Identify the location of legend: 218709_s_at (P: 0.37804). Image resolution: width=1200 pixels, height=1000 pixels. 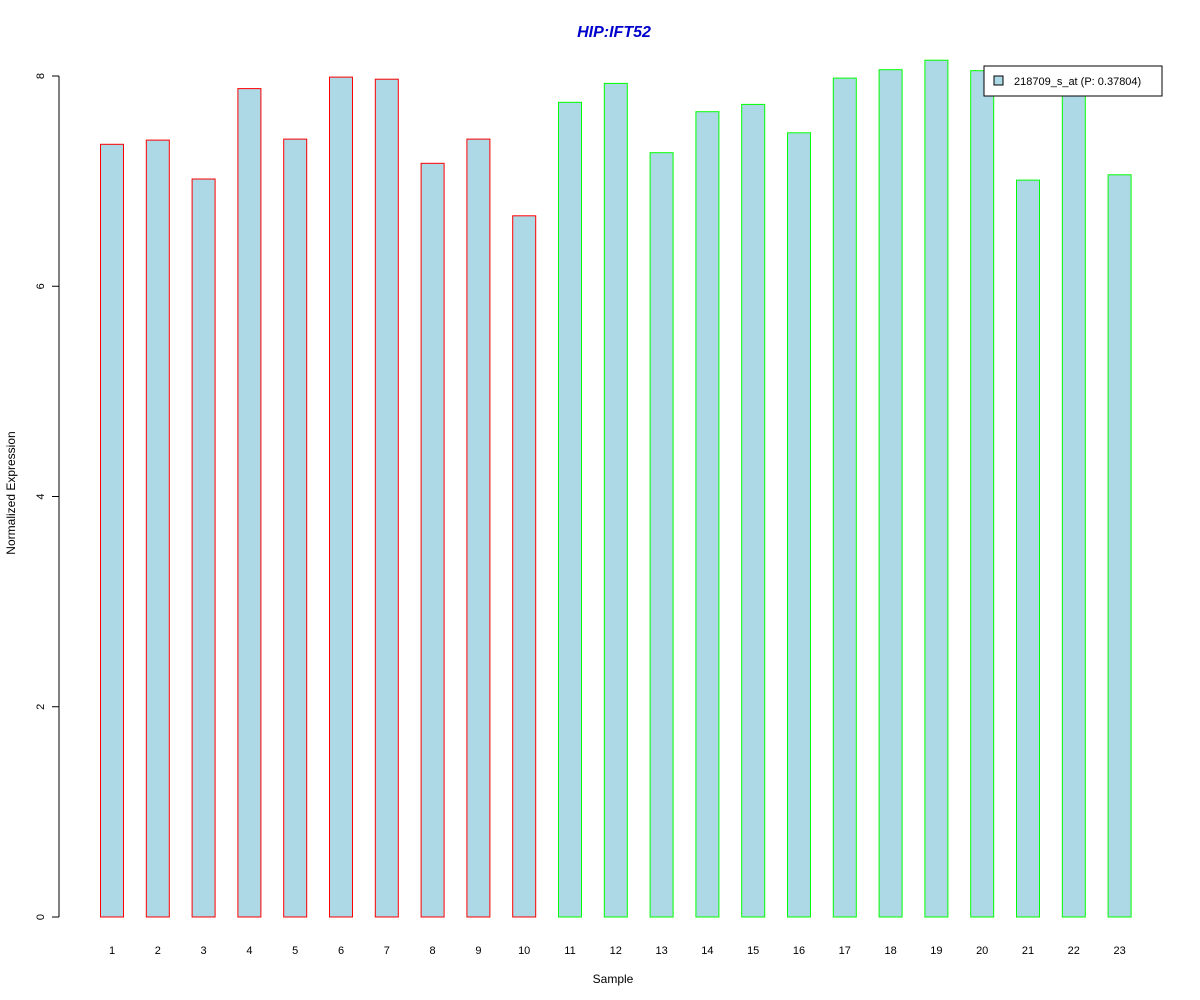
(1073, 81).